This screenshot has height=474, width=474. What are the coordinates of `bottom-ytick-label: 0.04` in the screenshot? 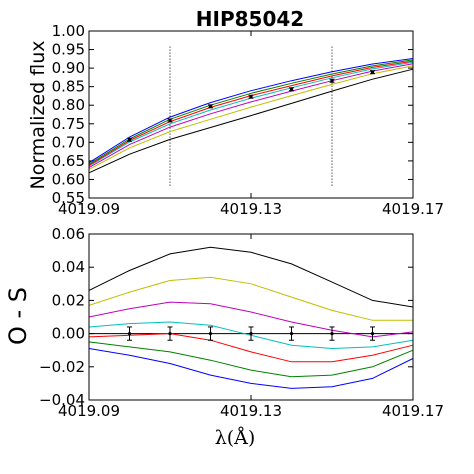 It's located at (68, 267).